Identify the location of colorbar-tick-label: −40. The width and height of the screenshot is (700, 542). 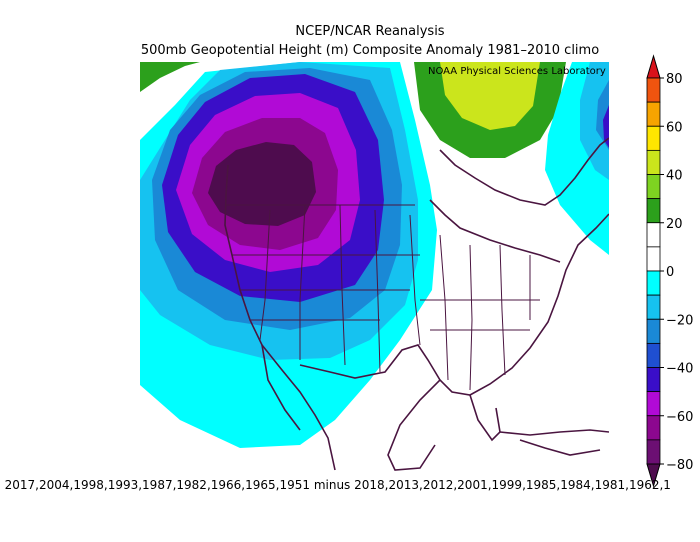
(679, 369).